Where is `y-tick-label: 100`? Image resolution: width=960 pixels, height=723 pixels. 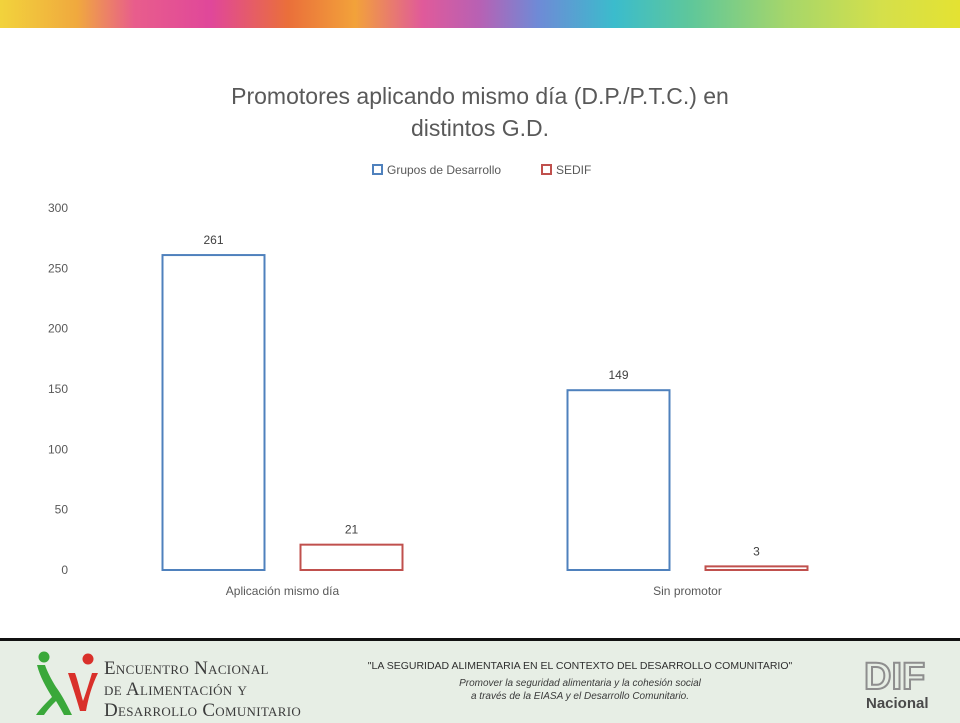 y-tick-label: 100 is located at coordinates (58, 449).